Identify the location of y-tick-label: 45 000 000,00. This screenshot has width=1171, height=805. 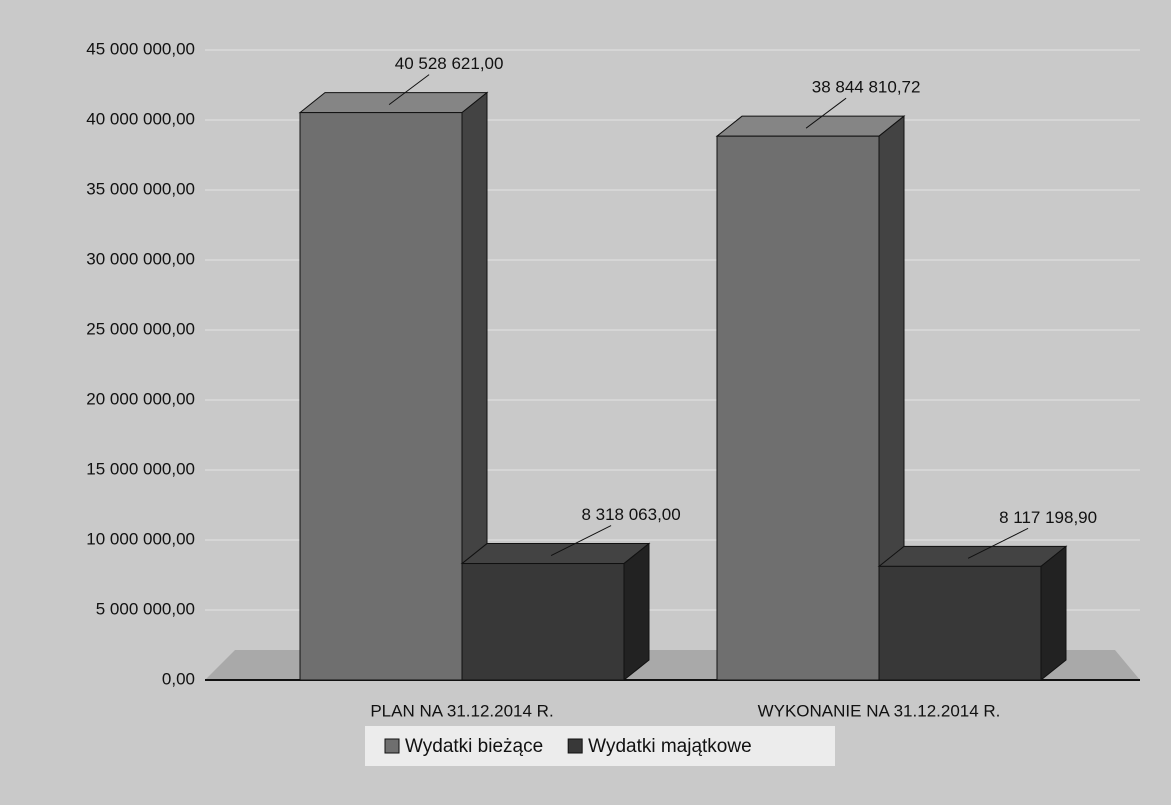
(140, 48).